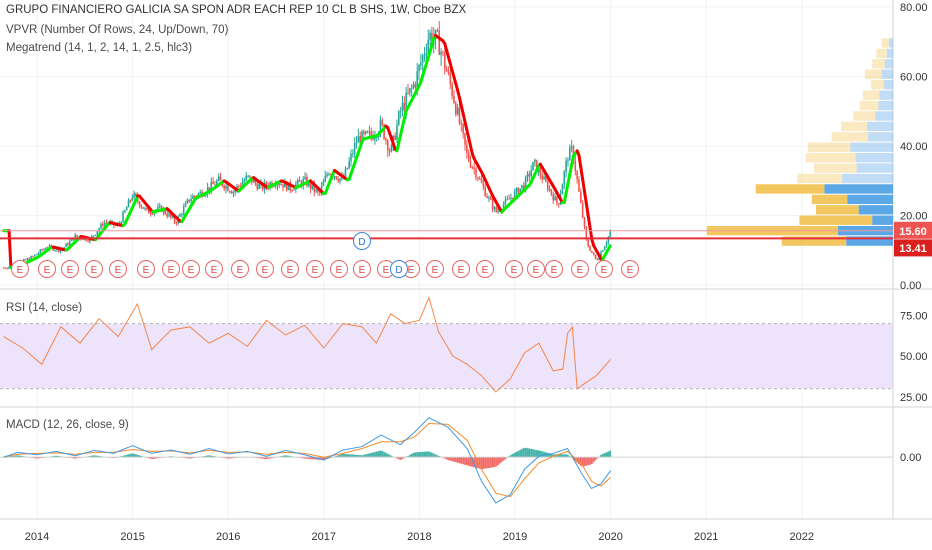 This screenshot has height=550, width=932. Describe the element at coordinates (67, 425) in the screenshot. I see `macd-legend: MACD (12, 26, close, 9)` at that location.